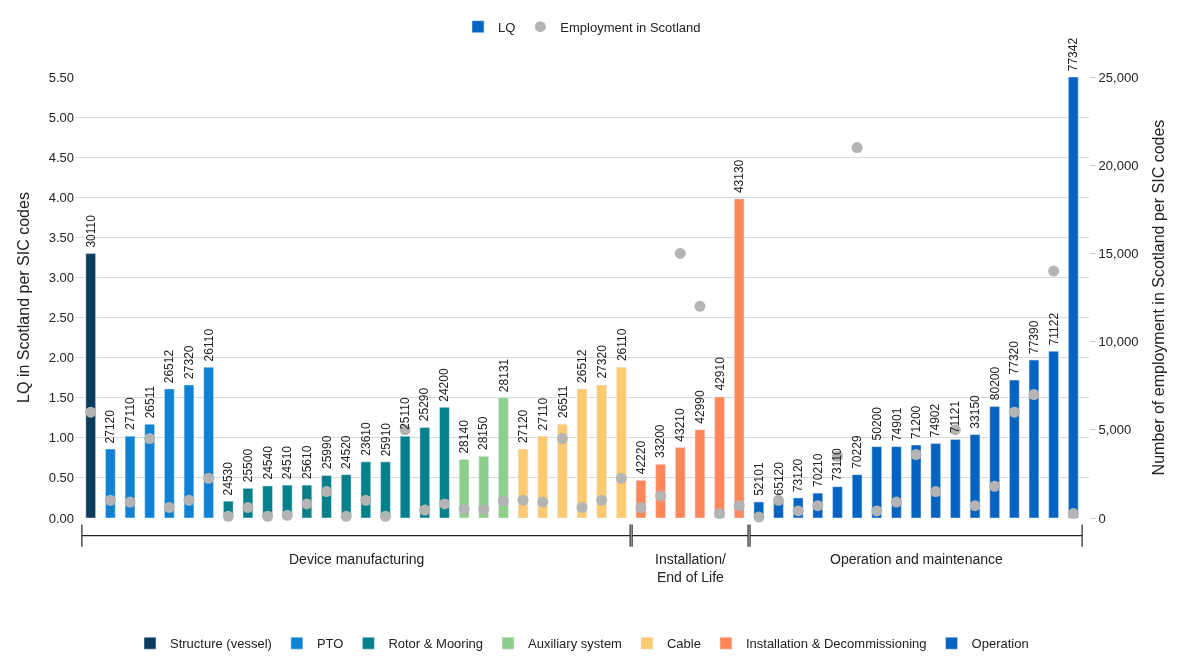  I want to click on x-tick-label: 73110, so click(837, 464).